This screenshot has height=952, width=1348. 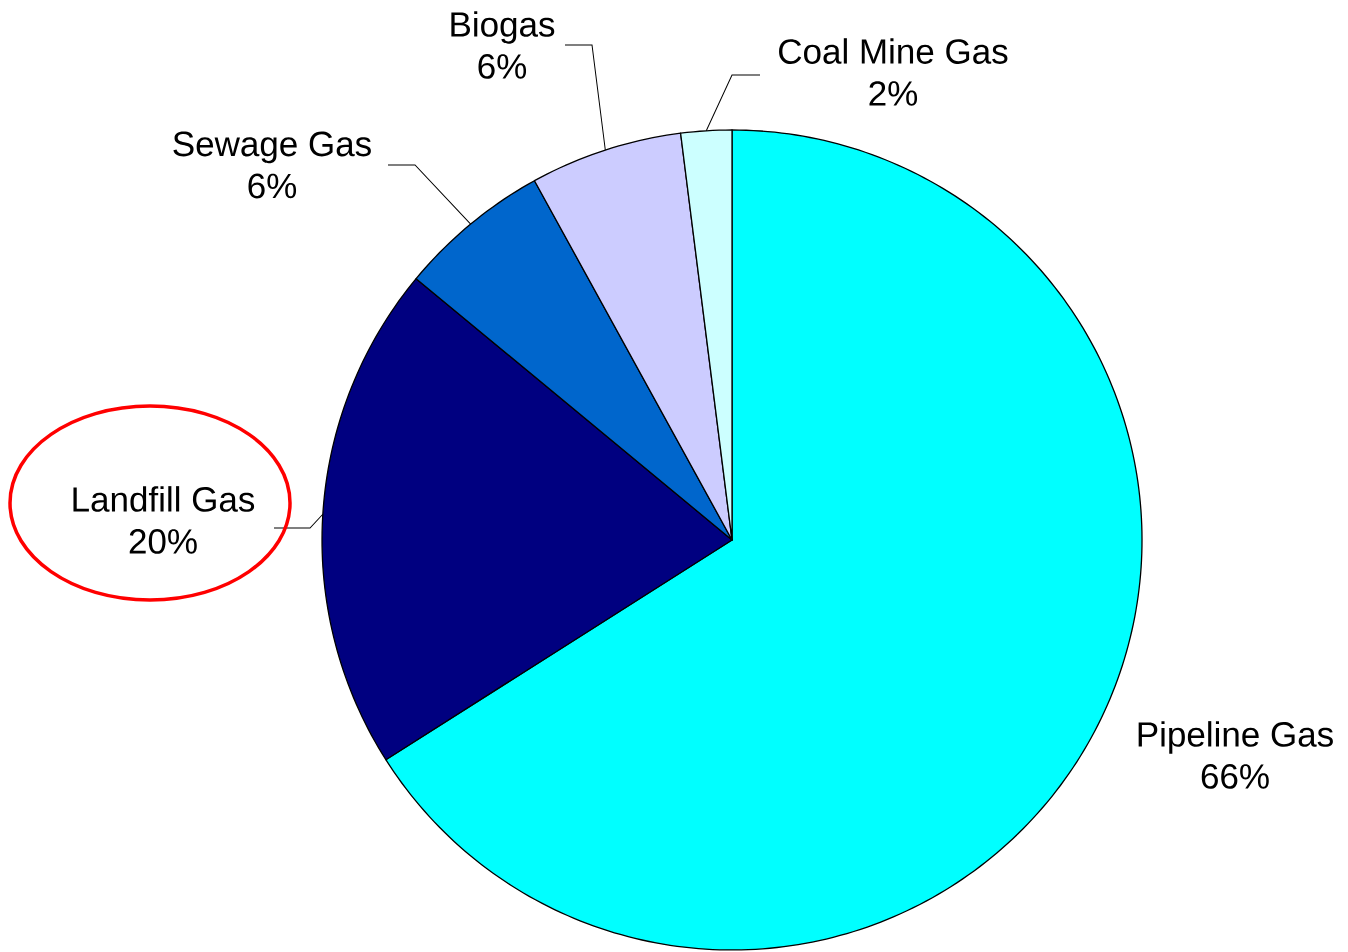 What do you see at coordinates (1235, 776) in the screenshot?
I see `data-label: 66%` at bounding box center [1235, 776].